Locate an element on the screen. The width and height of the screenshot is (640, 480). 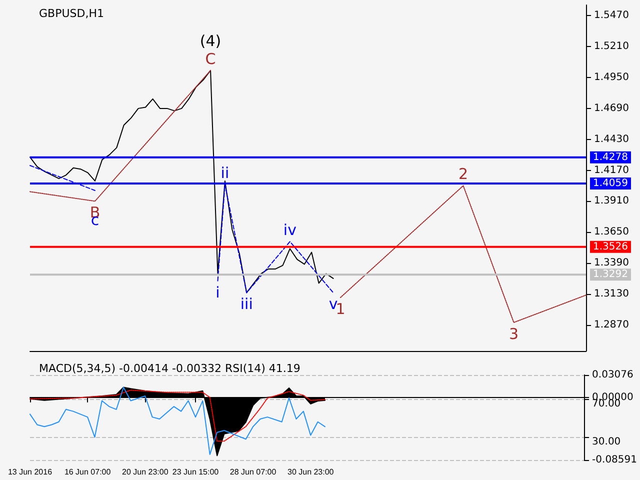
y-tick-label: 1.4170 is located at coordinates (611, 170).